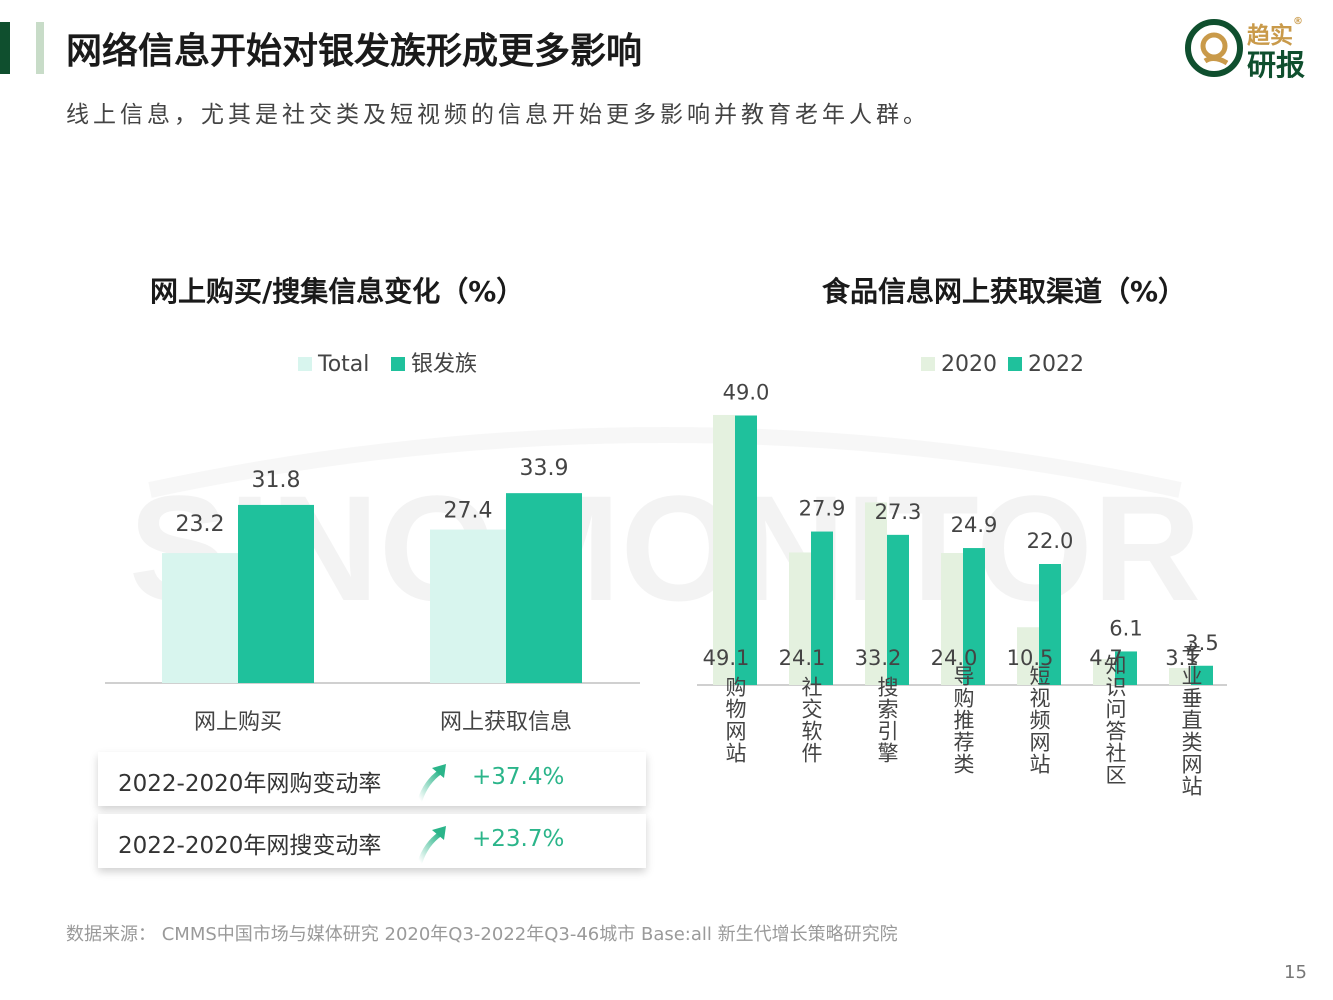 The height and width of the screenshot is (1000, 1333). What do you see at coordinates (822, 509) in the screenshot?
I see `value-label-2022-社交软件: 27.9` at bounding box center [822, 509].